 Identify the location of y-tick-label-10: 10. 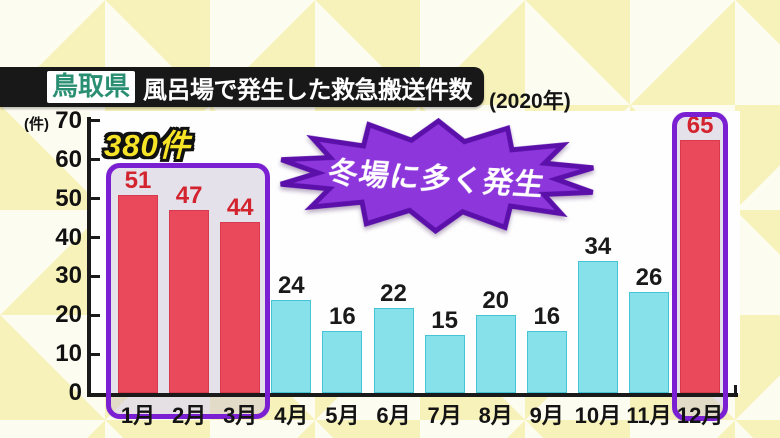
(68, 354).